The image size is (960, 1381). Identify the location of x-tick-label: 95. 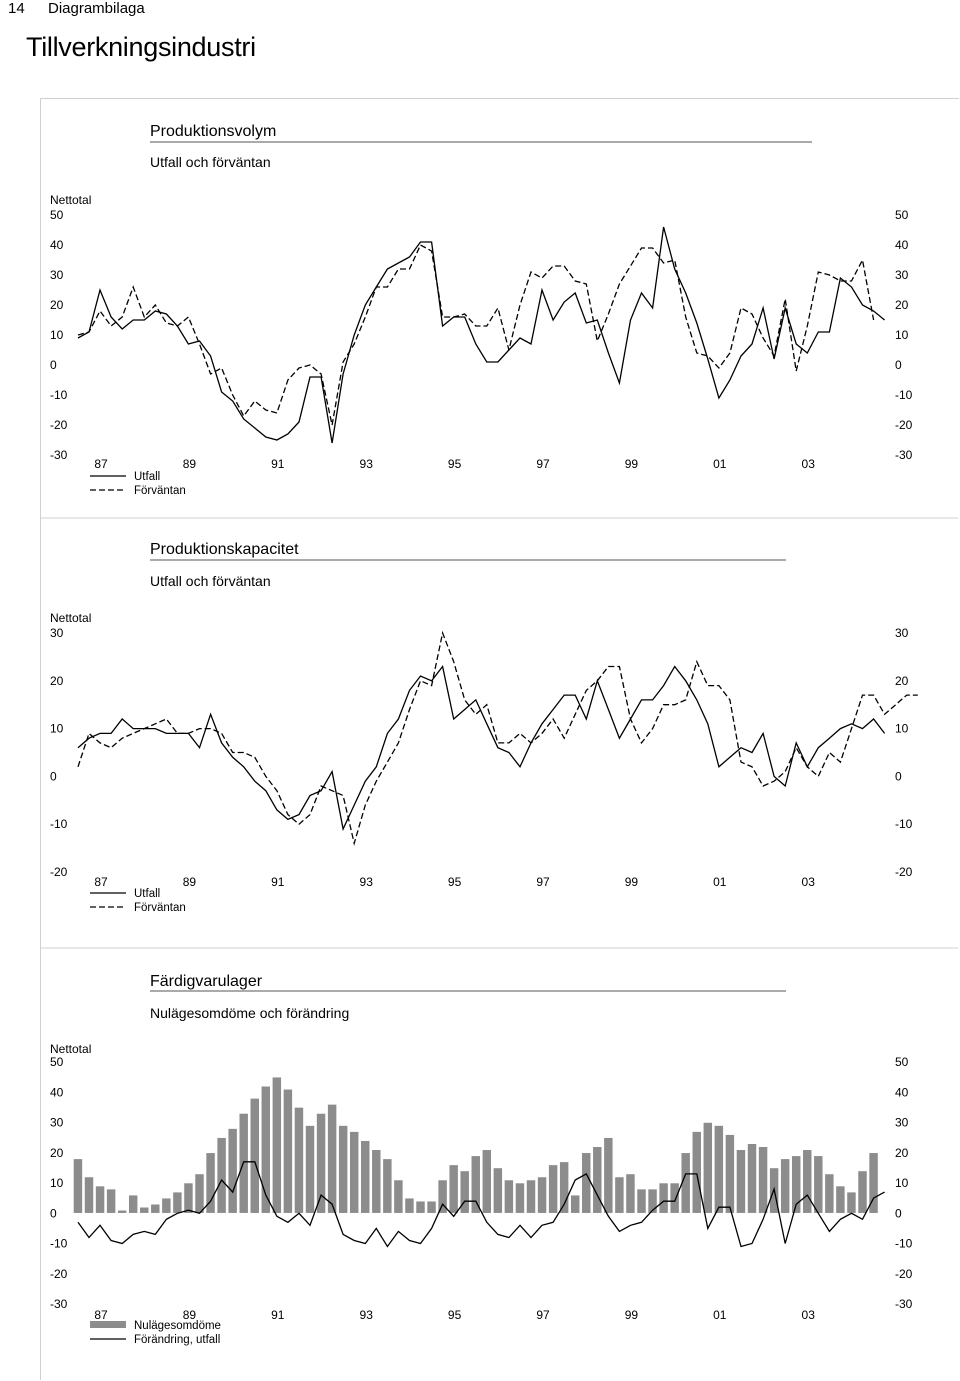
(455, 882).